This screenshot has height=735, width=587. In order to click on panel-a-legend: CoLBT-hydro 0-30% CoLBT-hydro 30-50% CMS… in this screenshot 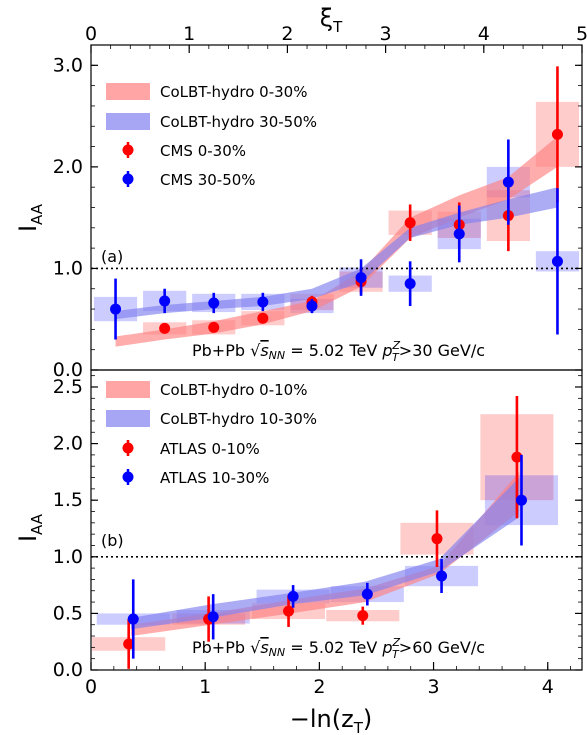, I will do `click(211, 136)`.